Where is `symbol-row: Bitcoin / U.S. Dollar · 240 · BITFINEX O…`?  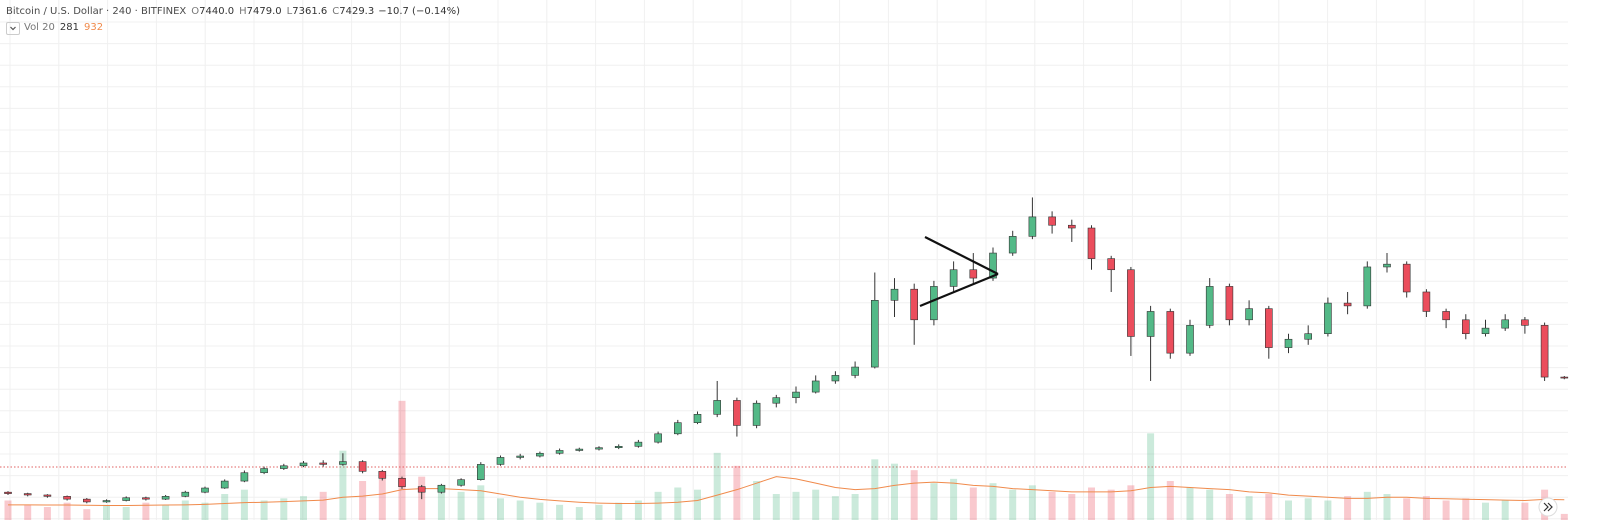
symbol-row: Bitcoin / U.S. Dollar · 240 · BITFINEX O… is located at coordinates (233, 12).